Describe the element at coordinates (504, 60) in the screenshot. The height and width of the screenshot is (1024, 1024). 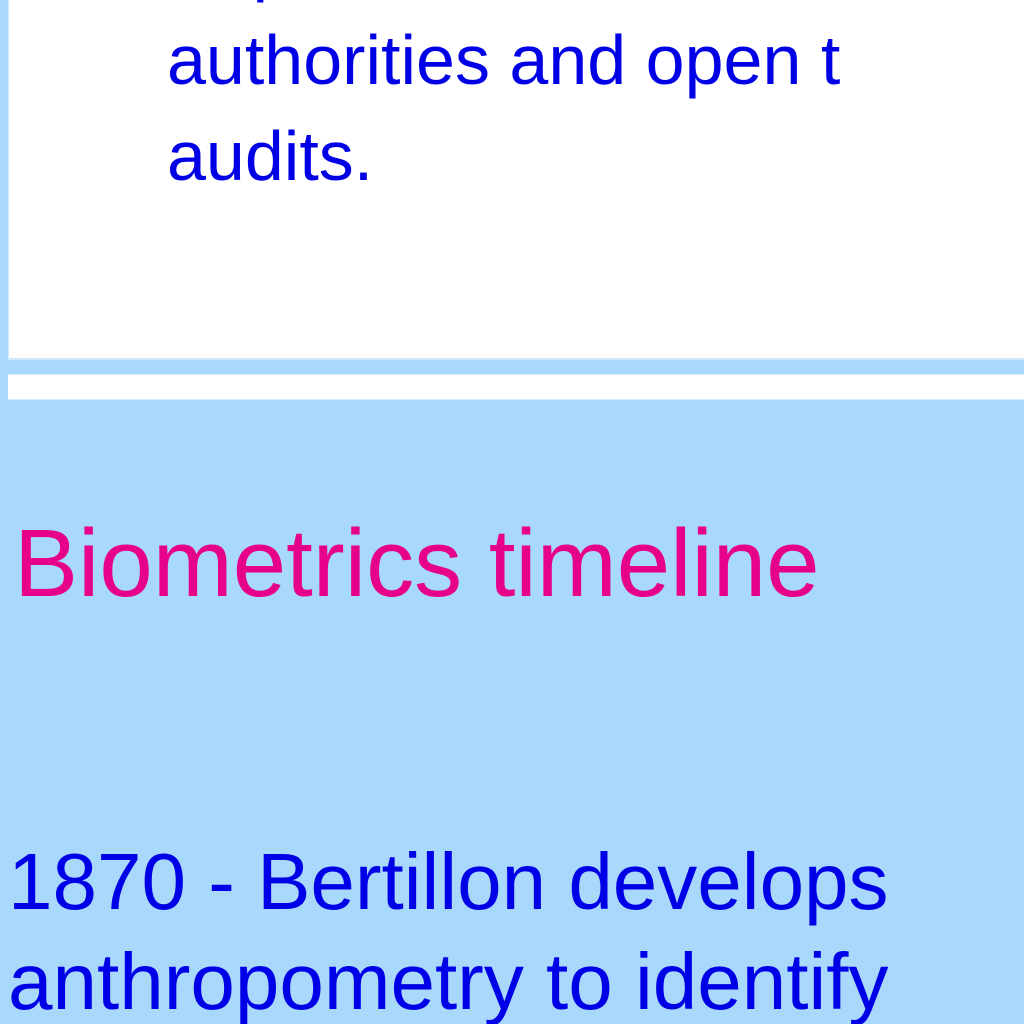
I see `card-line-1: authorities and open t` at that location.